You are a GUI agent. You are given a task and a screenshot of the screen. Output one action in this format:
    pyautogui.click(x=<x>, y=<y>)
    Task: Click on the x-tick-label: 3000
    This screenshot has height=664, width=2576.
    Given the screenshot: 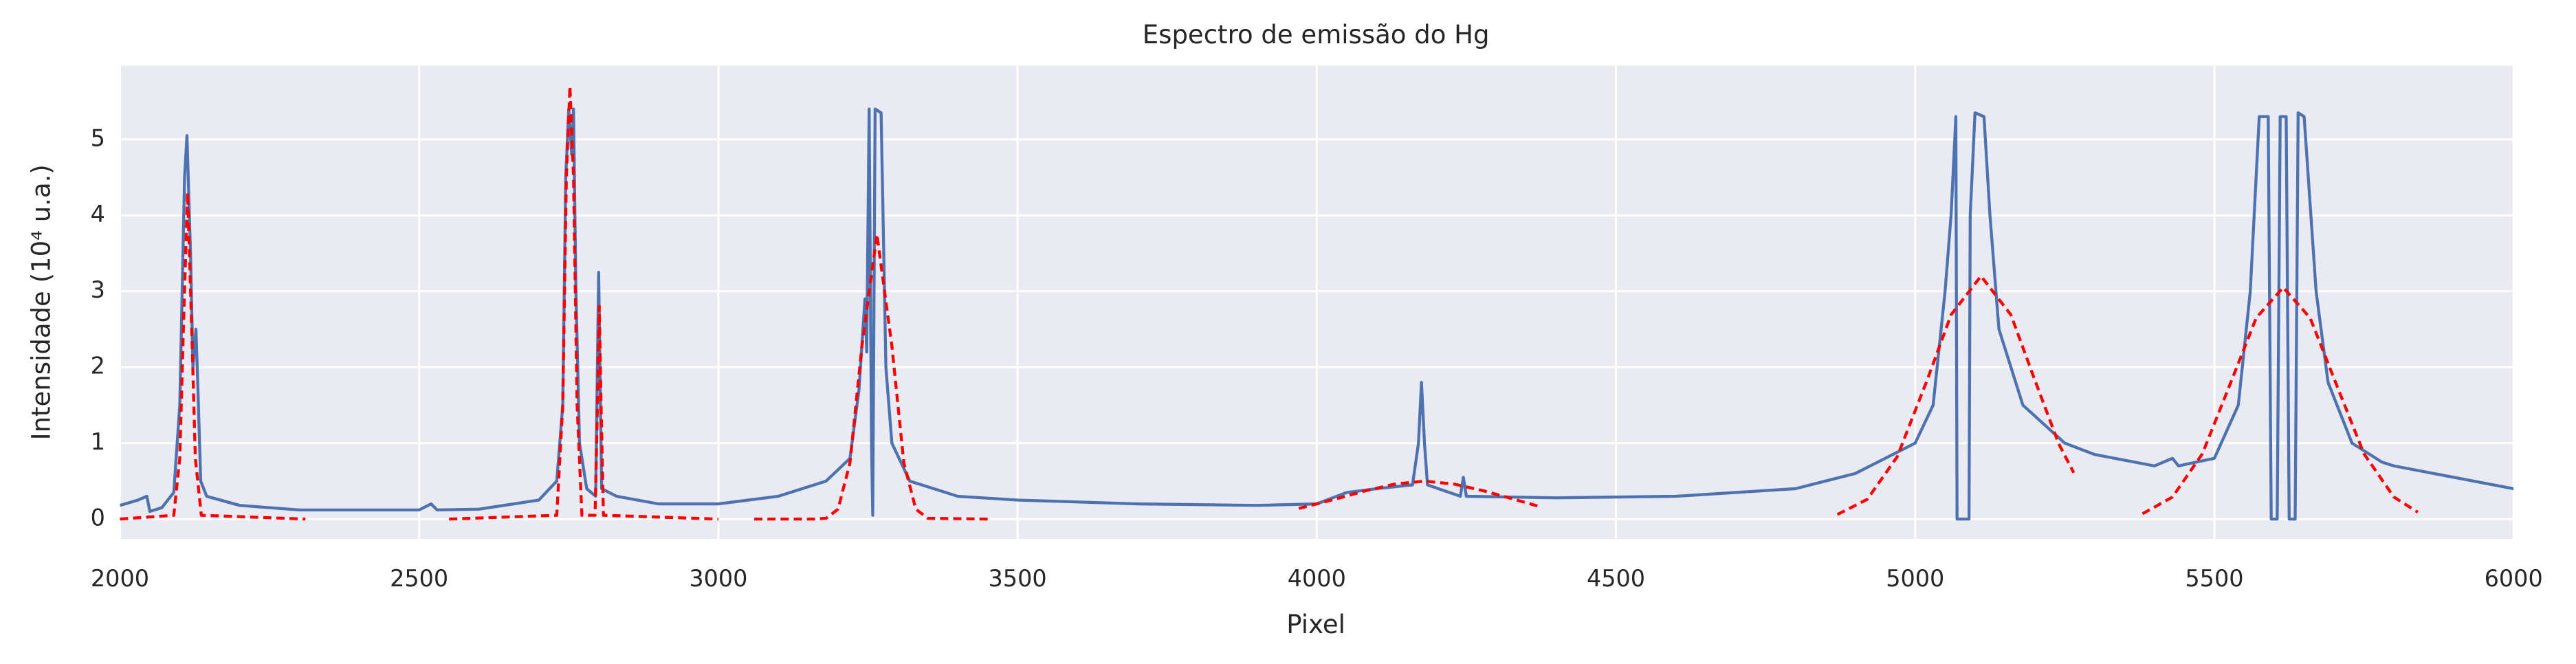 What is the action you would take?
    pyautogui.click(x=718, y=579)
    